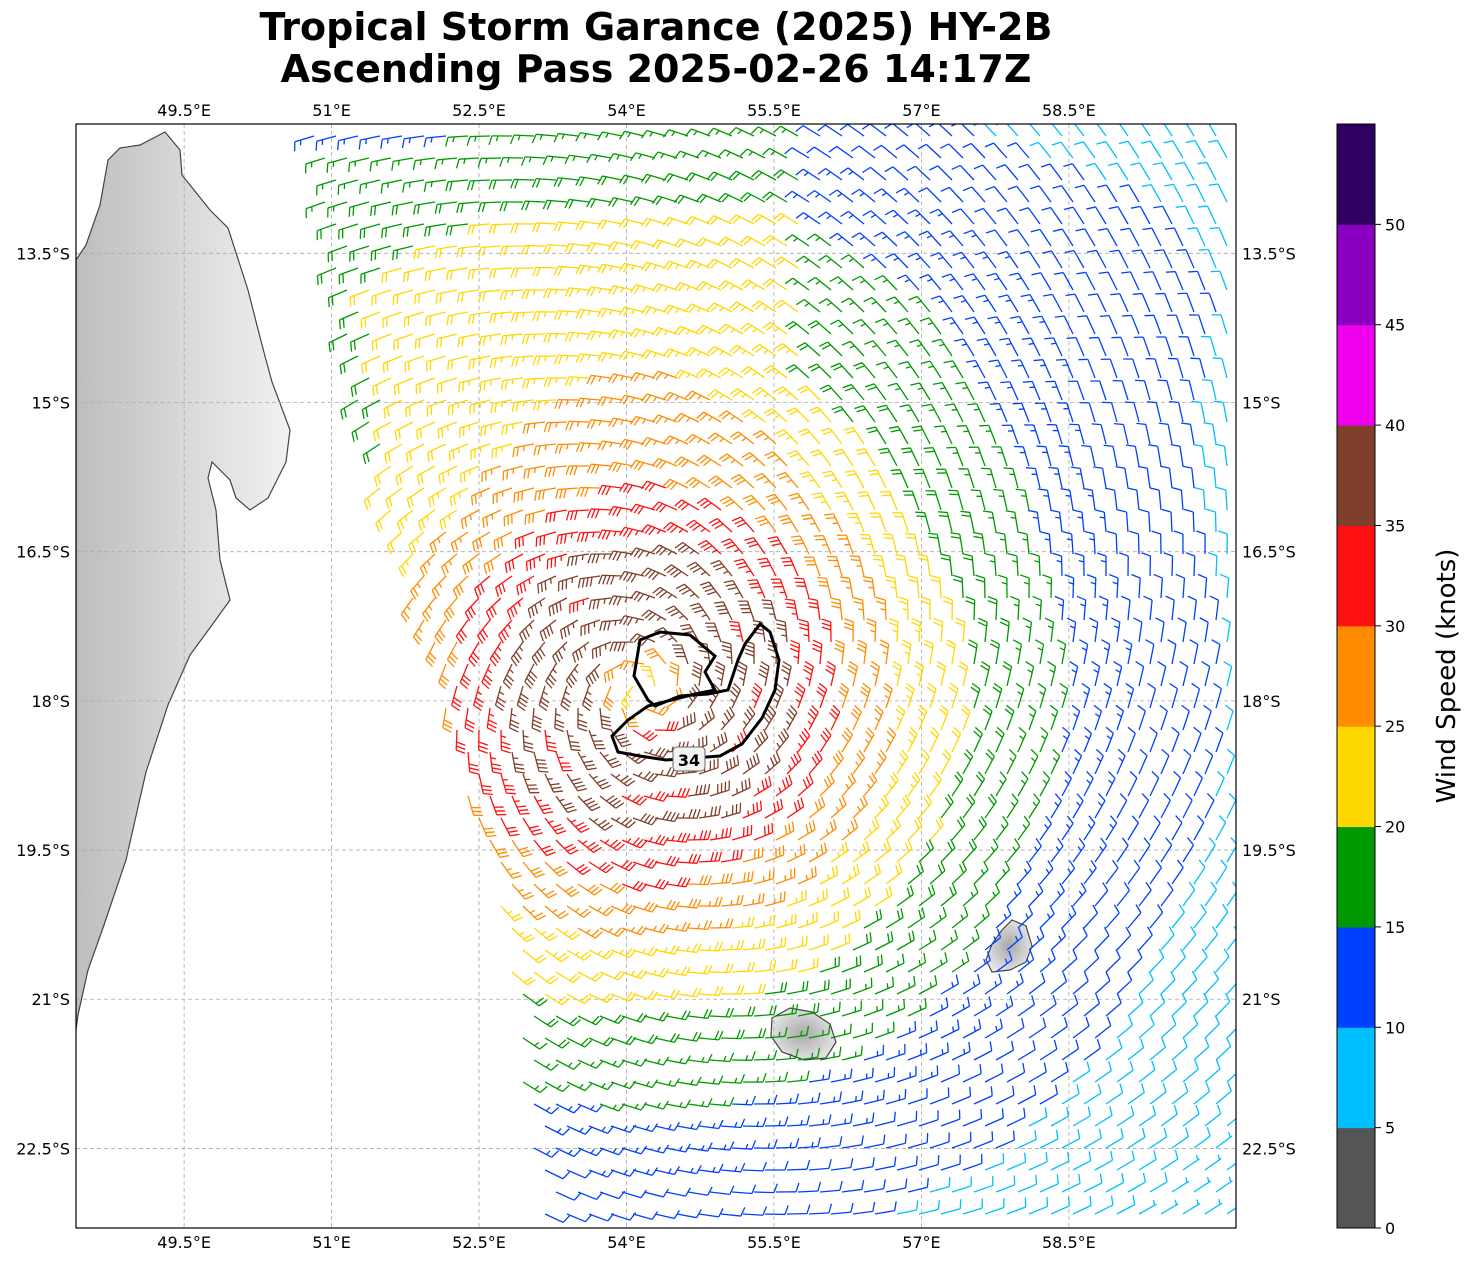 The height and width of the screenshot is (1264, 1474). What do you see at coordinates (331, 110) in the screenshot?
I see `lon-tick-label-top: 51°E` at bounding box center [331, 110].